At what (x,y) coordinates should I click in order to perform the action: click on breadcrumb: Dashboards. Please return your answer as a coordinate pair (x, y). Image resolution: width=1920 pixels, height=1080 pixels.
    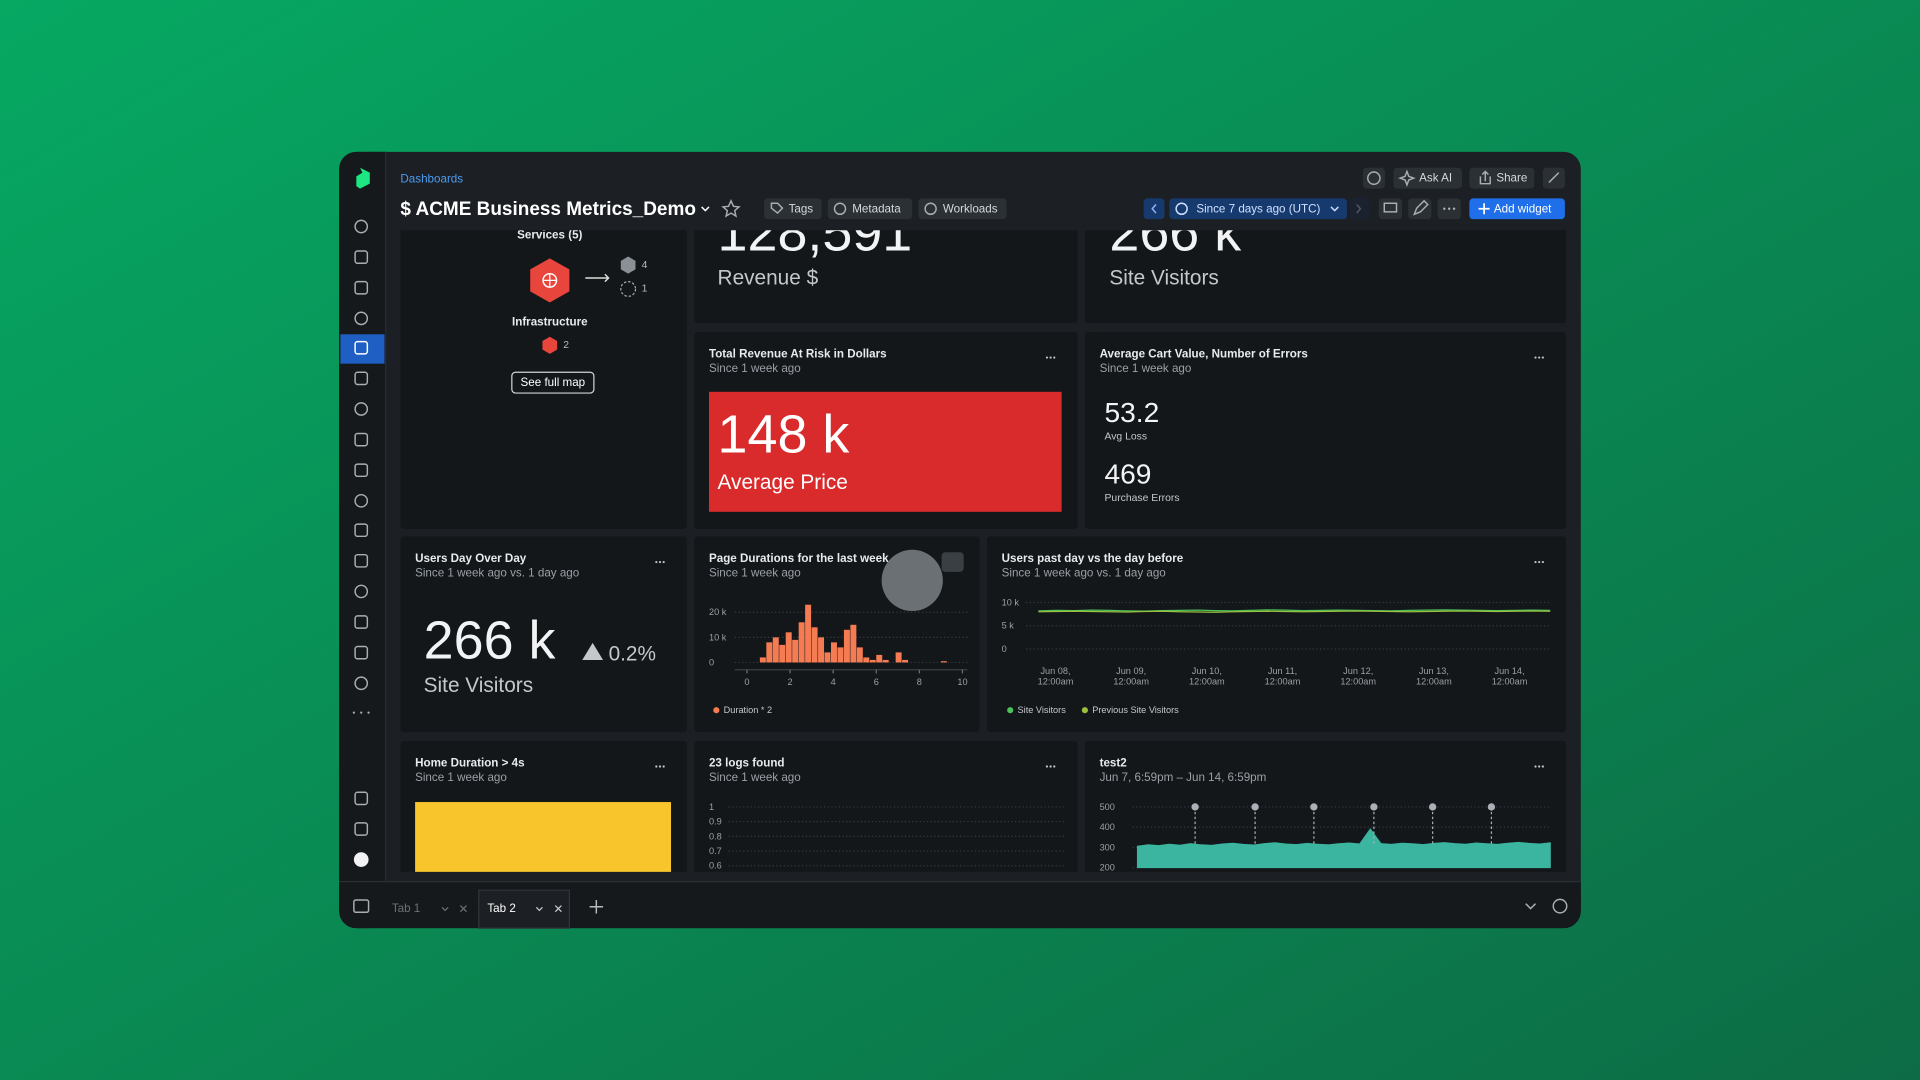
    Looking at the image, I should click on (431, 178).